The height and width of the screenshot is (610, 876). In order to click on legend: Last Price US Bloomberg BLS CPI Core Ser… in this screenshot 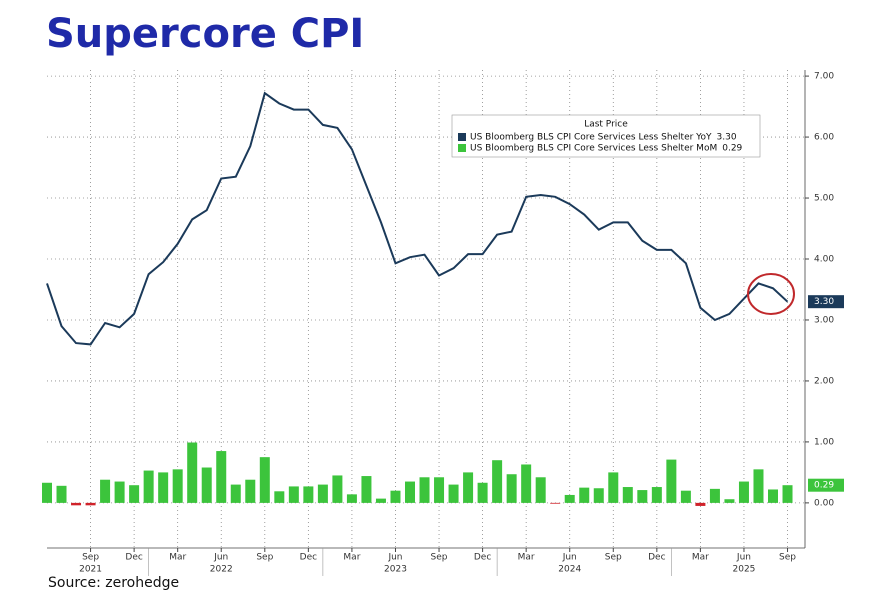, I will do `click(606, 136)`.